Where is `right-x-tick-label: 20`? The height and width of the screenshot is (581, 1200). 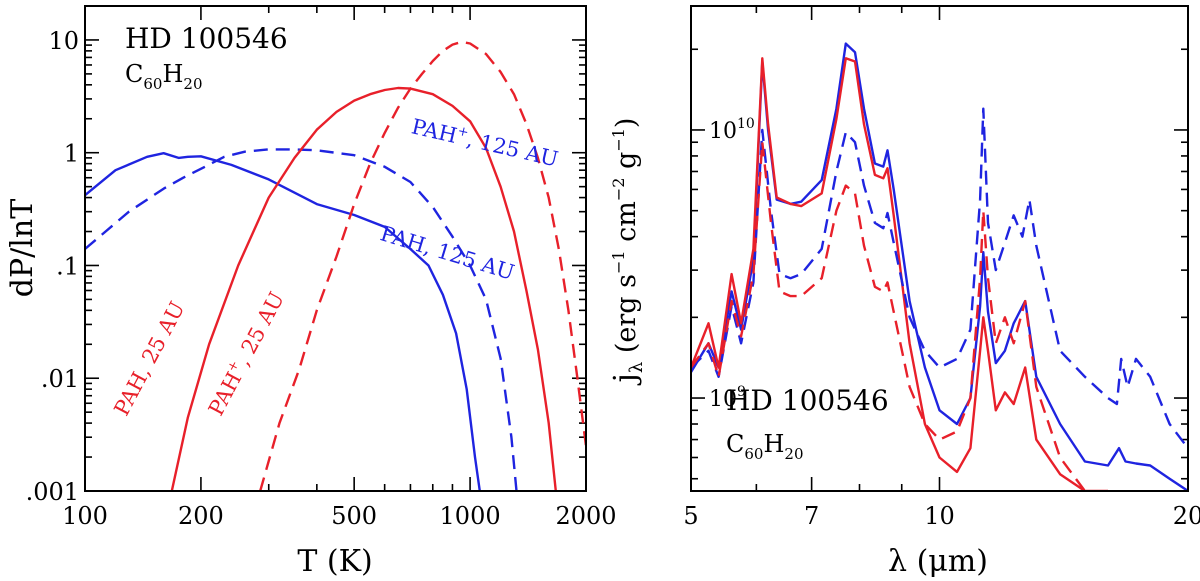
right-x-tick-label: 20 is located at coordinates (1186, 516).